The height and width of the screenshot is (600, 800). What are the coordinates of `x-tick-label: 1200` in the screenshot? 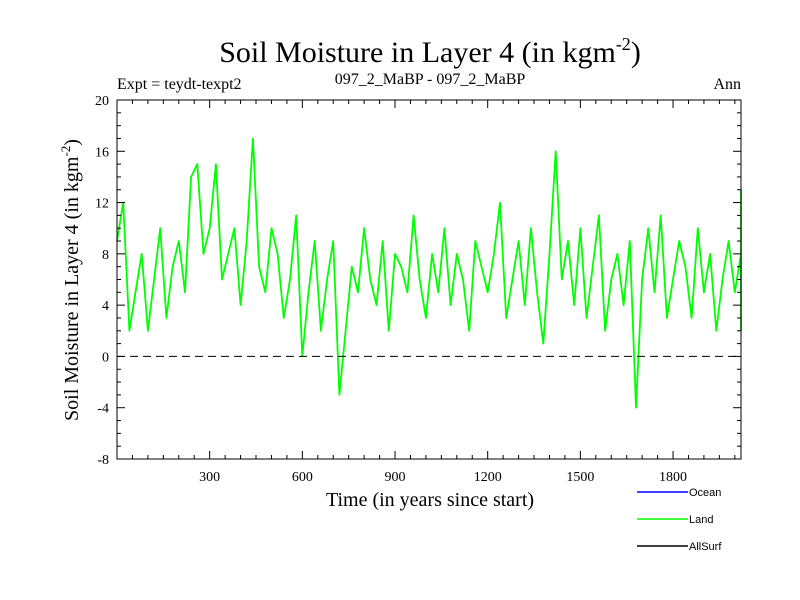 It's located at (488, 477).